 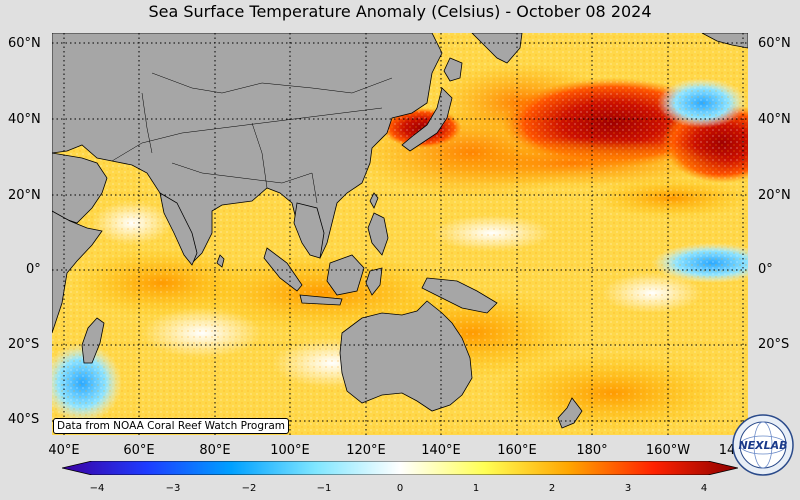 What do you see at coordinates (668, 450) in the screenshot?
I see `lon-label-160w: 160°W` at bounding box center [668, 450].